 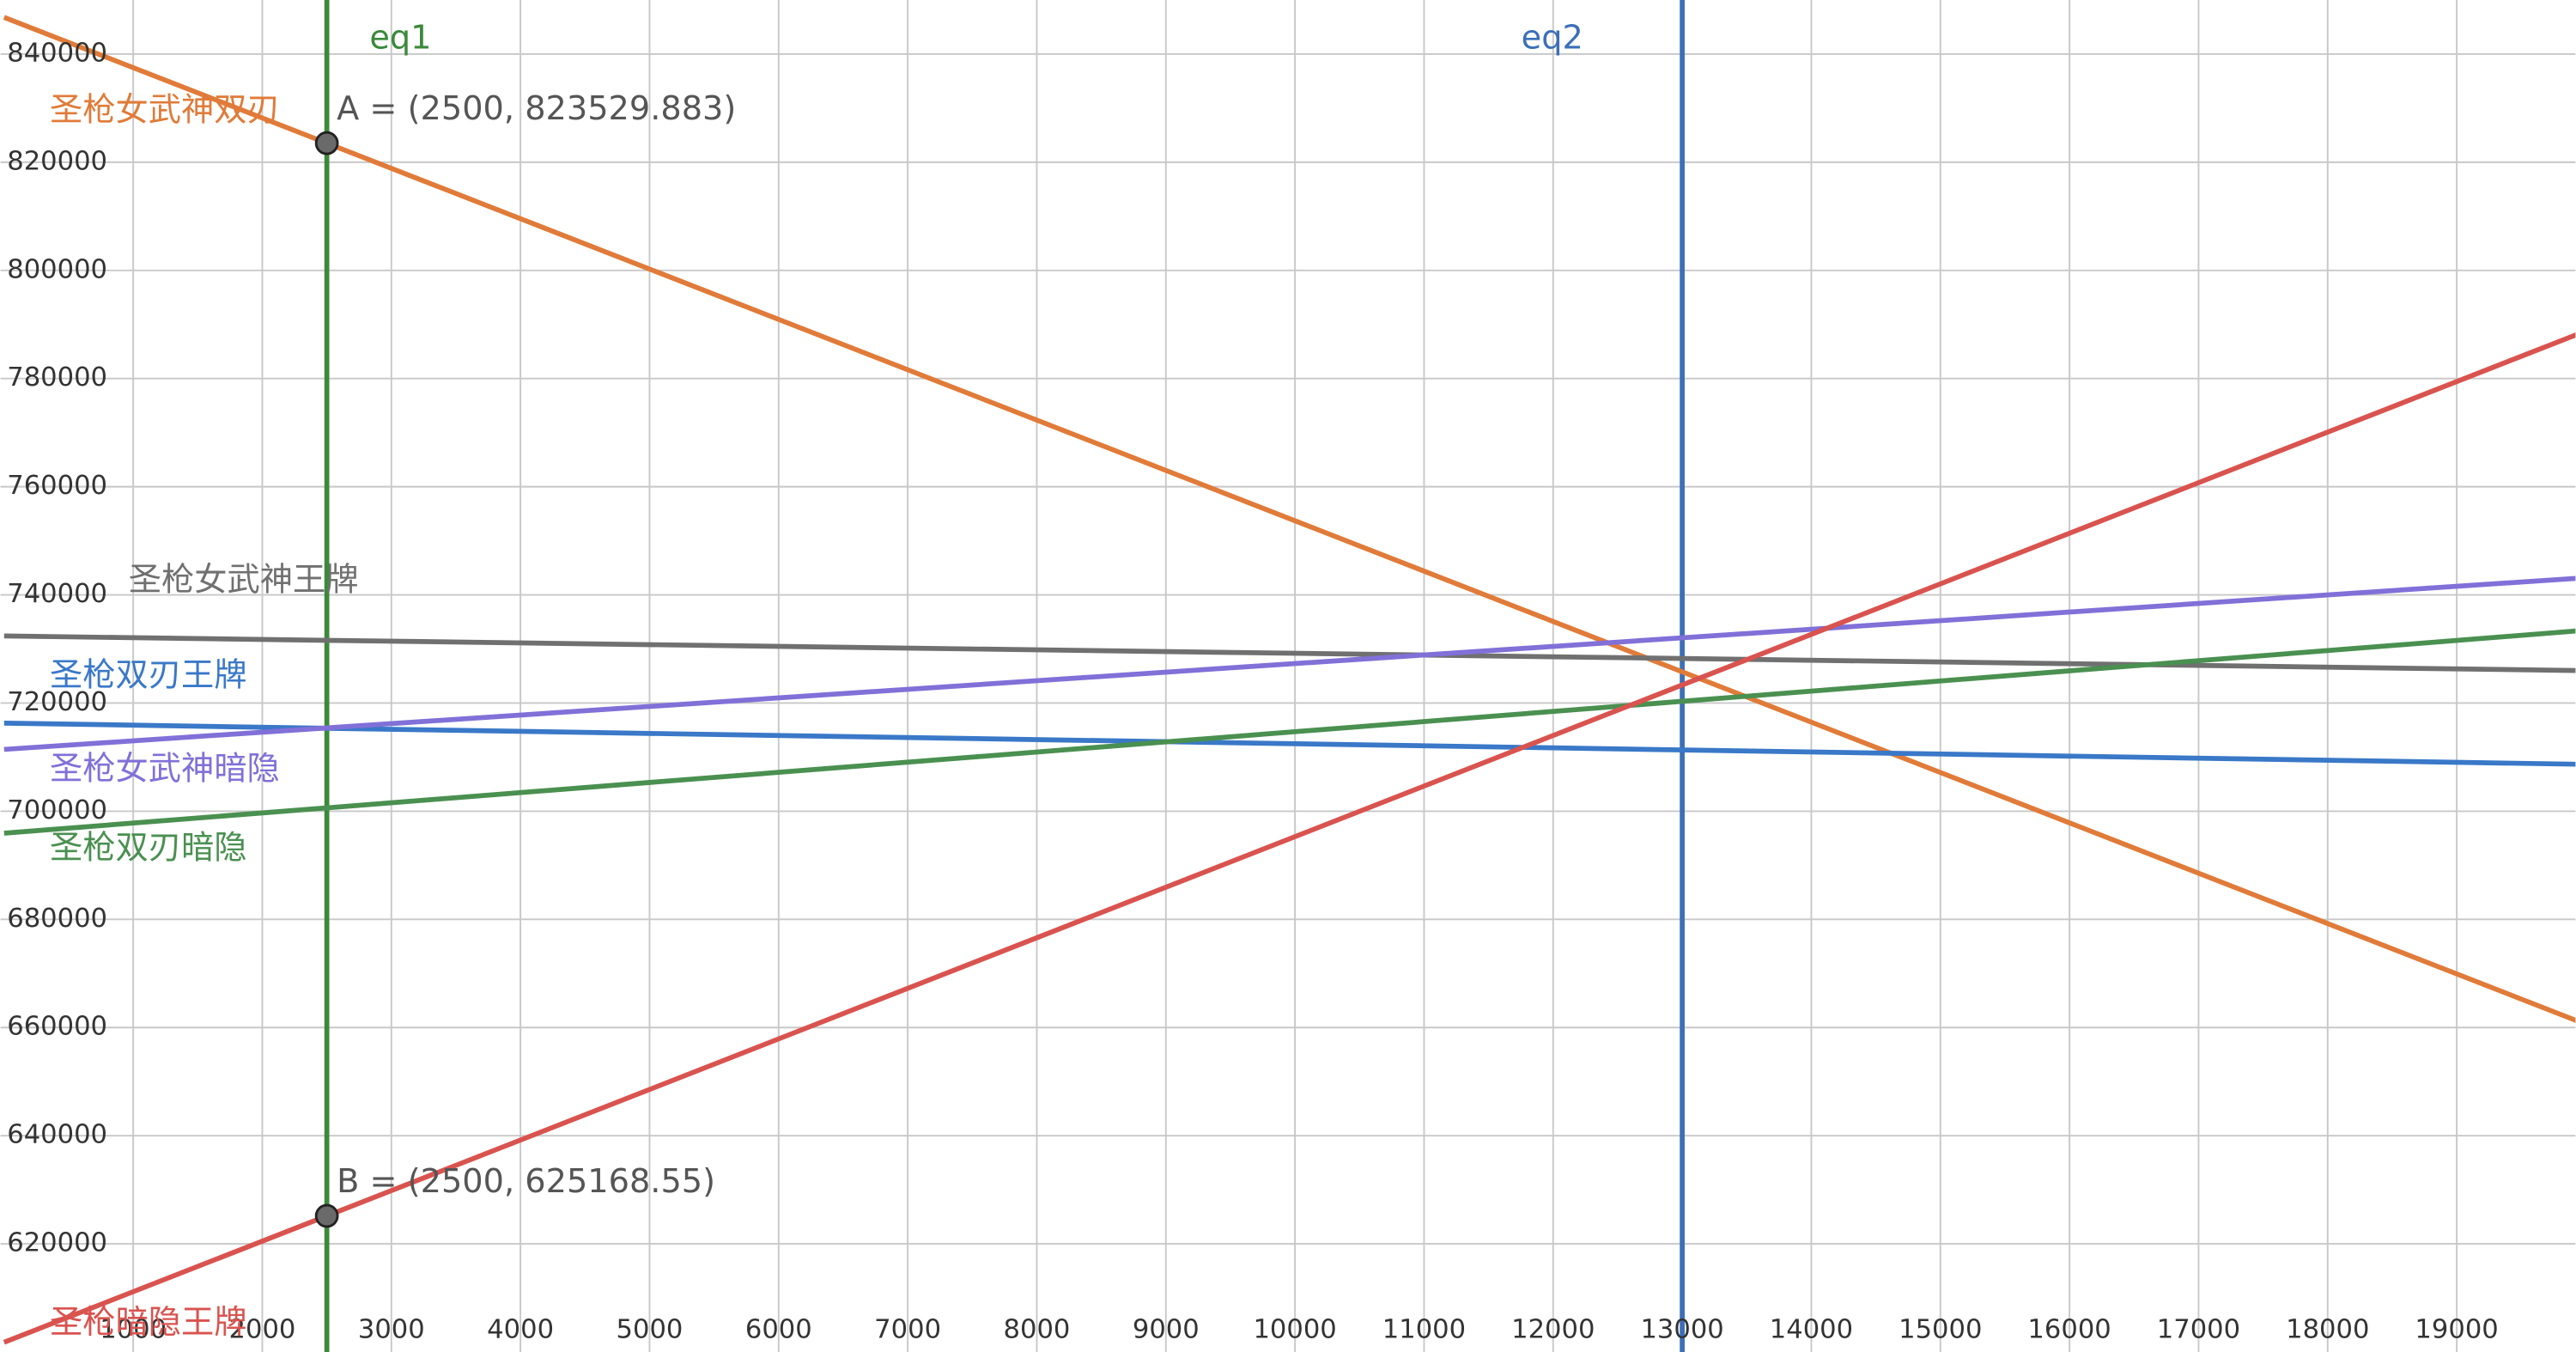 I want to click on x-tick-label: 1000, so click(x=133, y=1330).